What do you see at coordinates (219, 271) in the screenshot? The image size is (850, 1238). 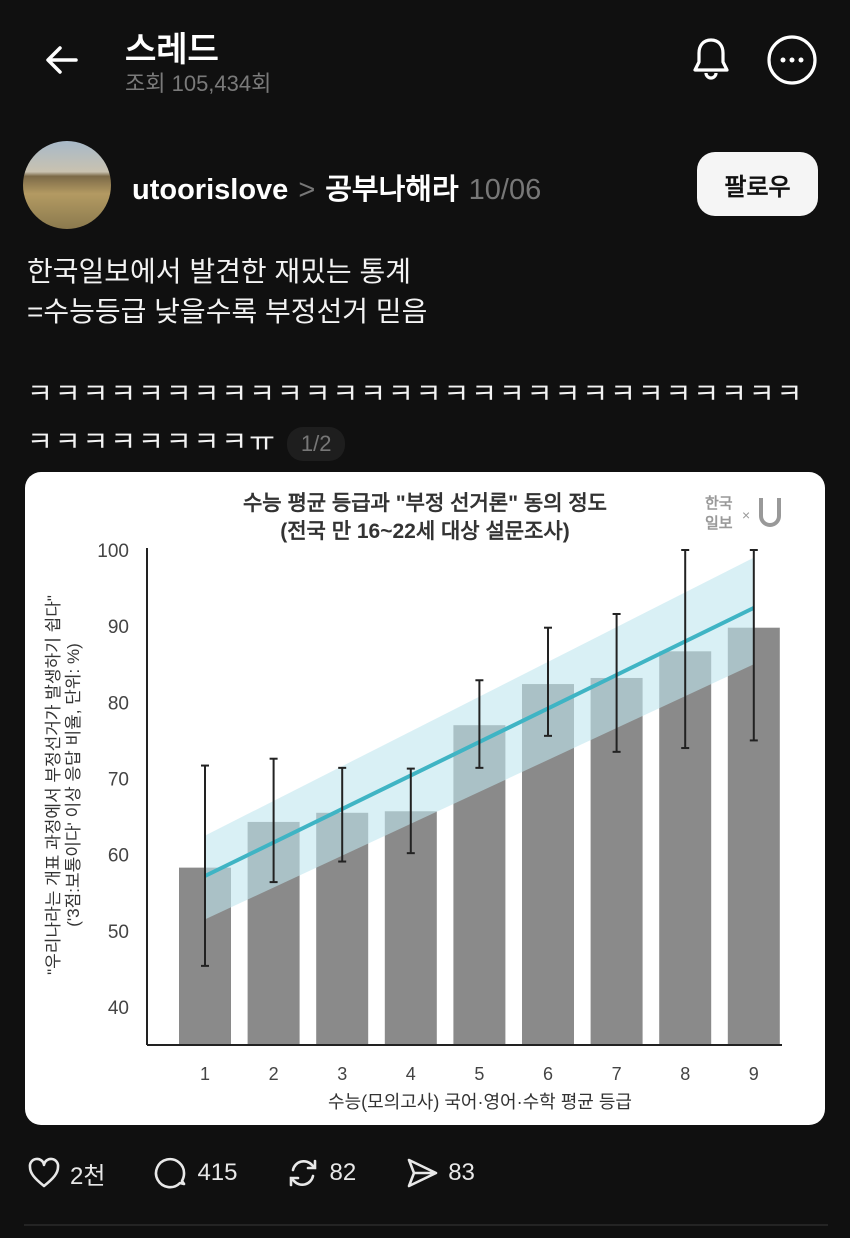 I see `post-text-line: 한국일보에서 발견한 재밌는 통계` at bounding box center [219, 271].